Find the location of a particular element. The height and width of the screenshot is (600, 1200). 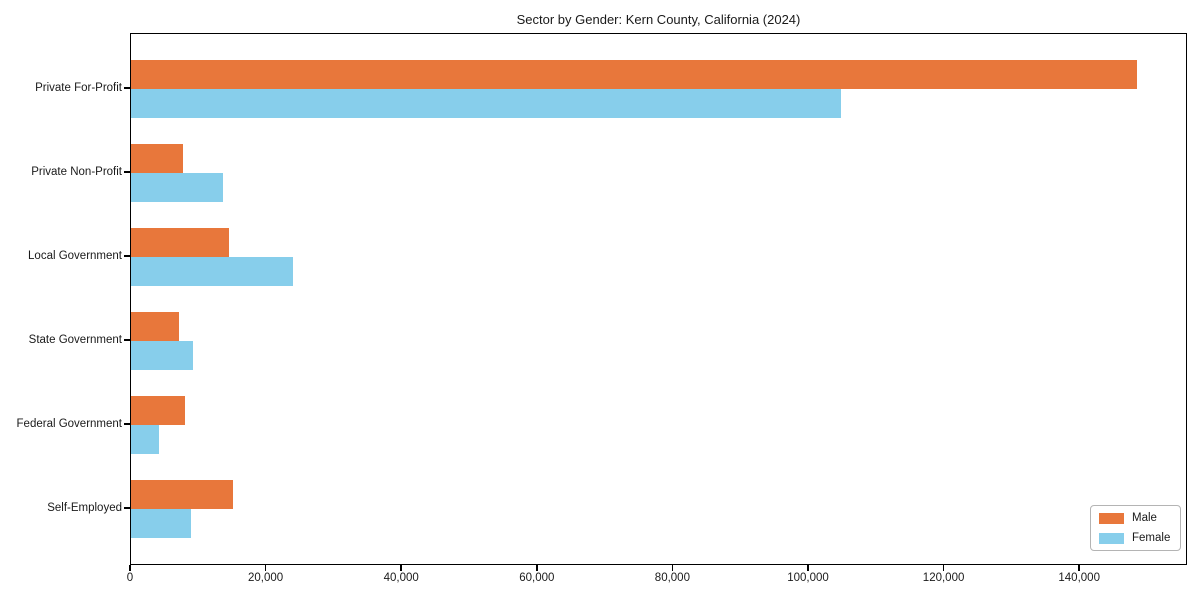

legend-label: Male is located at coordinates (1144, 518).